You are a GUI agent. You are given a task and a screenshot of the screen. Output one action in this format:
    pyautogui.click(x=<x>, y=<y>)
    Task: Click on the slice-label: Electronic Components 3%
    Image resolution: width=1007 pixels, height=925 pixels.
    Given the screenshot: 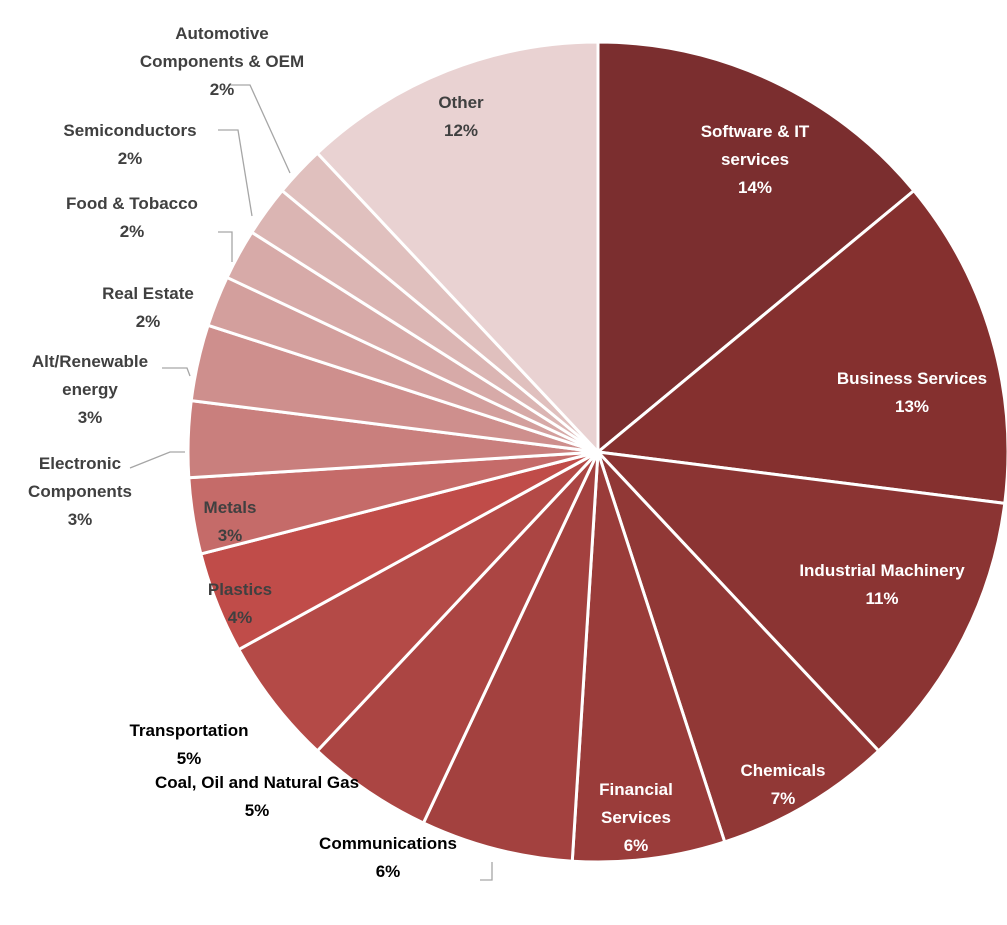 What is the action you would take?
    pyautogui.click(x=80, y=492)
    